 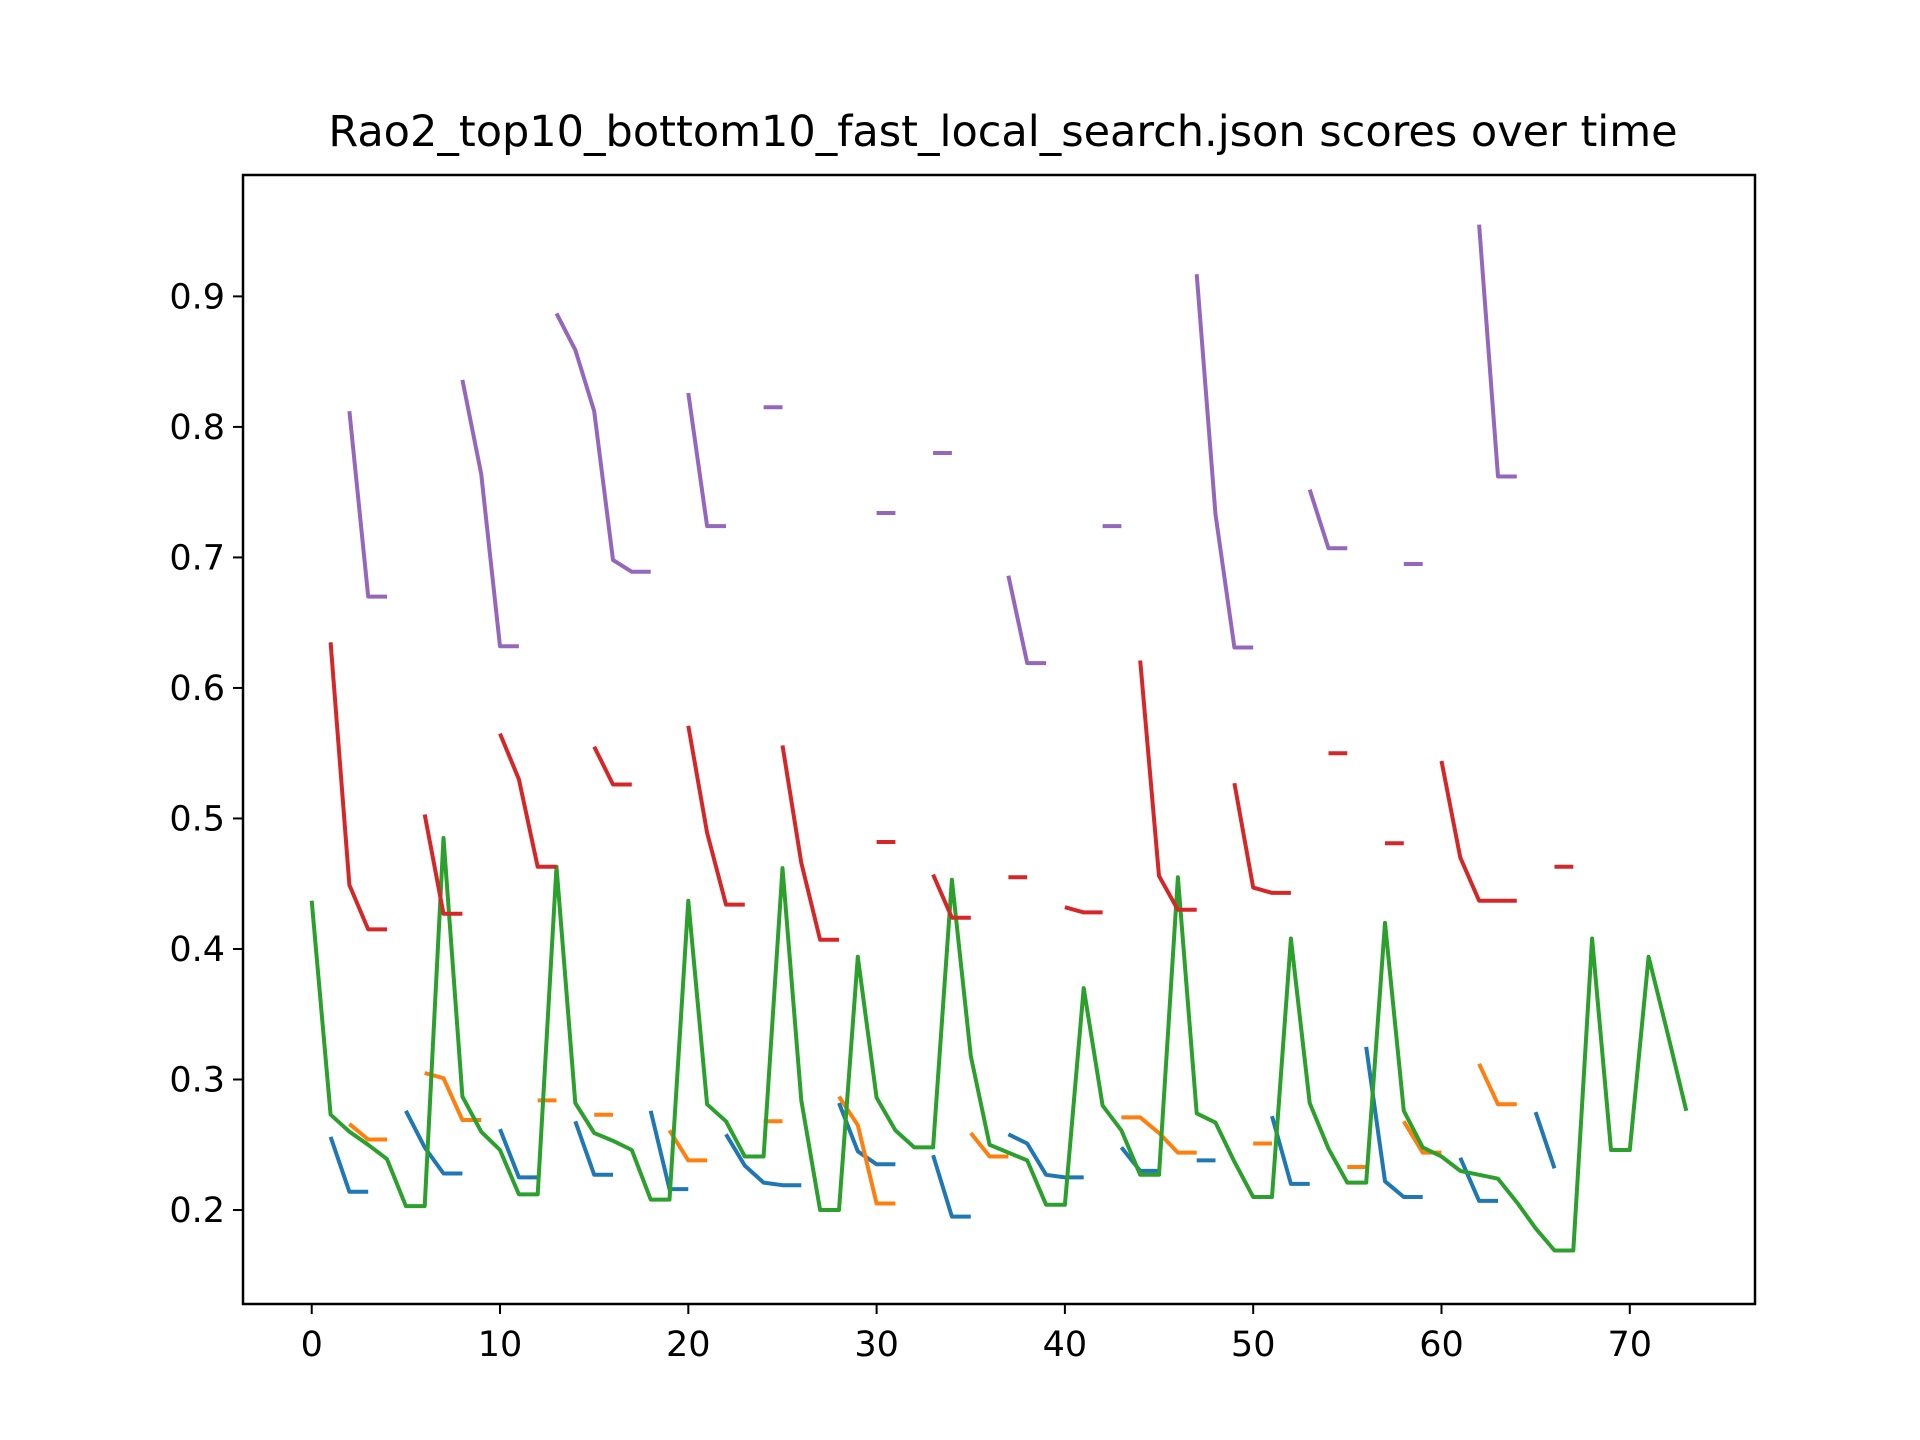 I want to click on x-tick-label: 20, so click(x=688, y=1345).